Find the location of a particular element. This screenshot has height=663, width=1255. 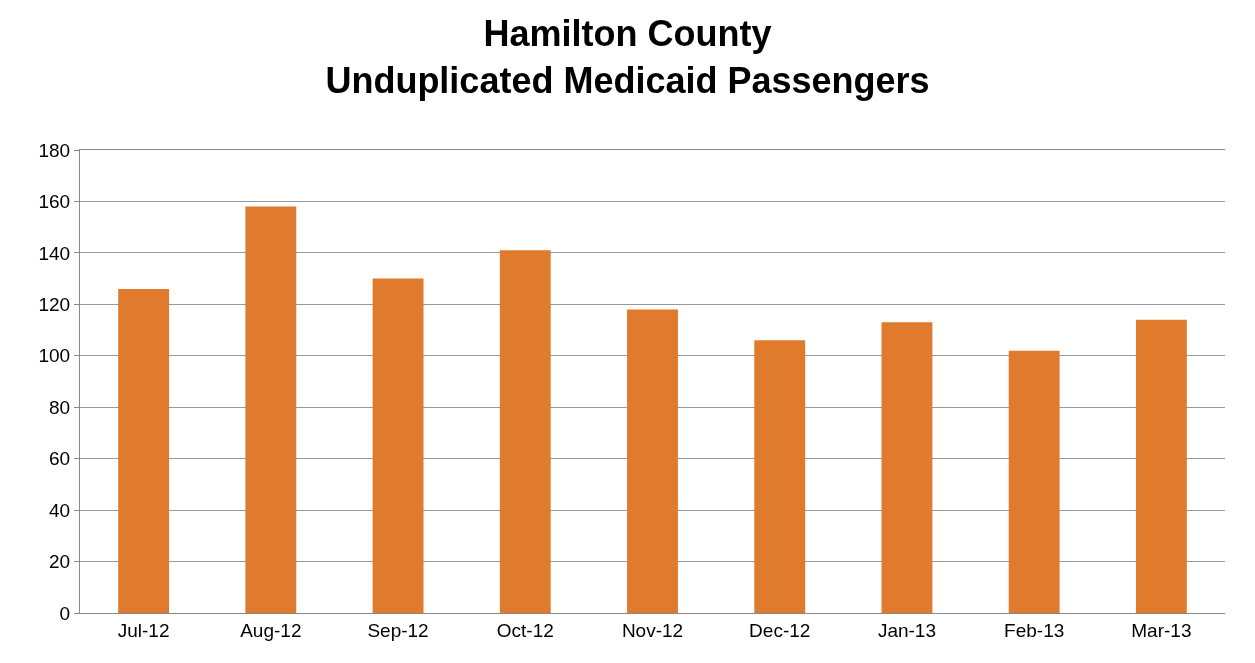

x-tick-label: Aug-12 is located at coordinates (271, 630).